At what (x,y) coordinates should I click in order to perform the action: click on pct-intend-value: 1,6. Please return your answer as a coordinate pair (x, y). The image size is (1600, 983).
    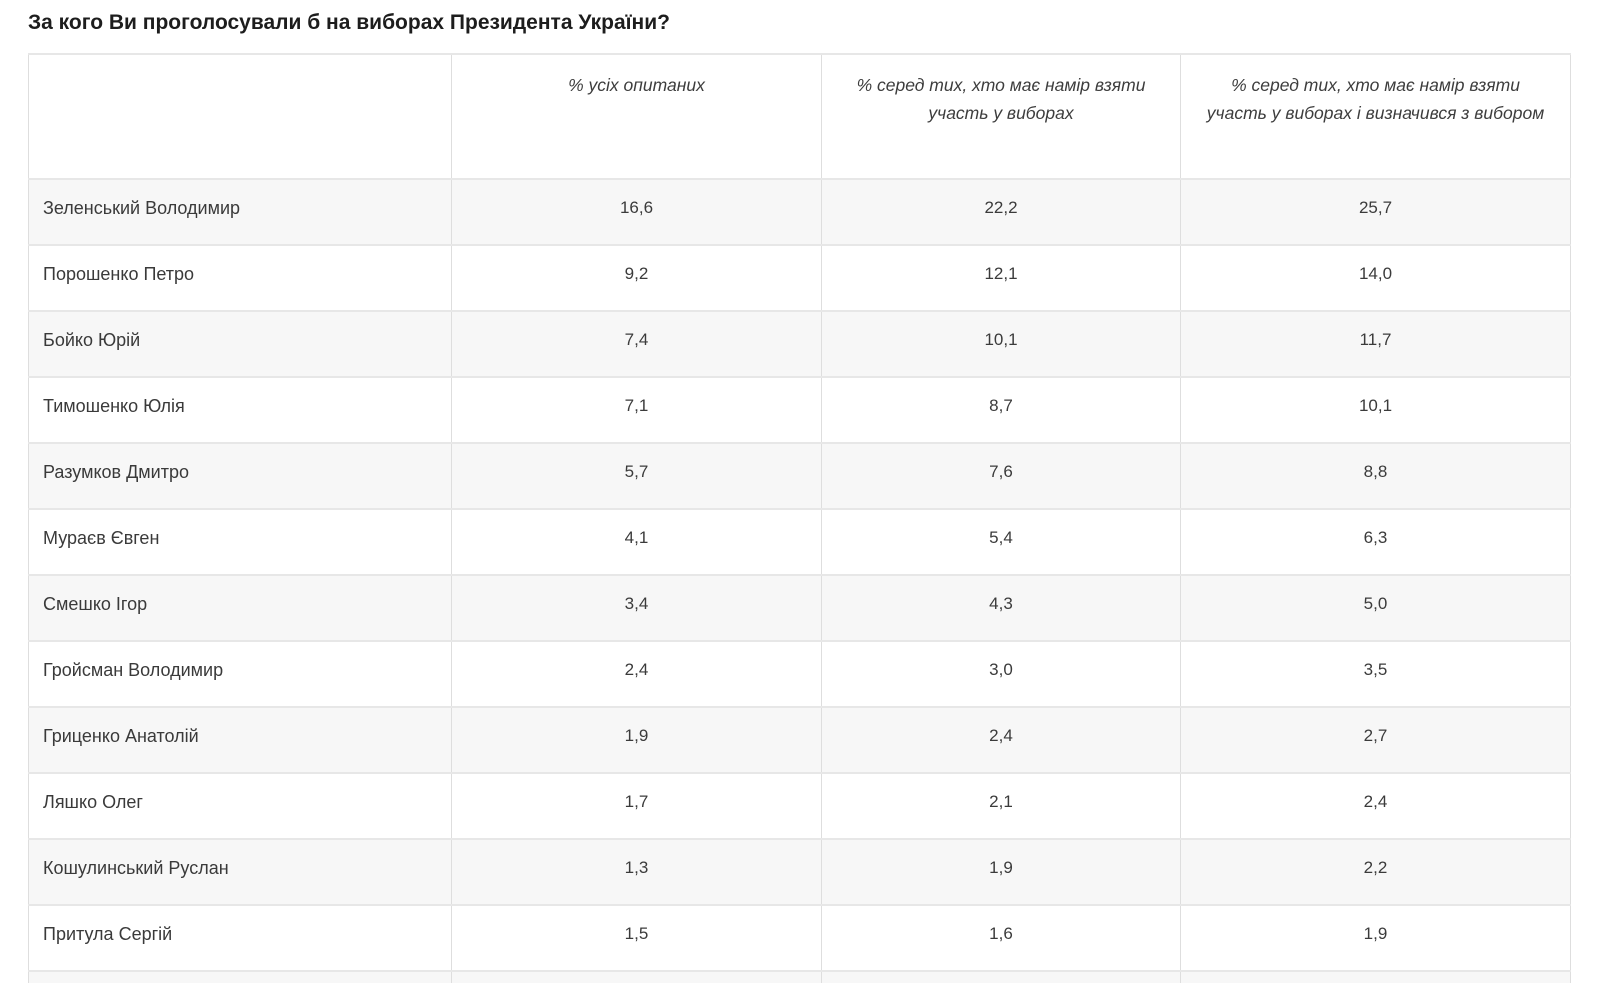
    Looking at the image, I should click on (1001, 938).